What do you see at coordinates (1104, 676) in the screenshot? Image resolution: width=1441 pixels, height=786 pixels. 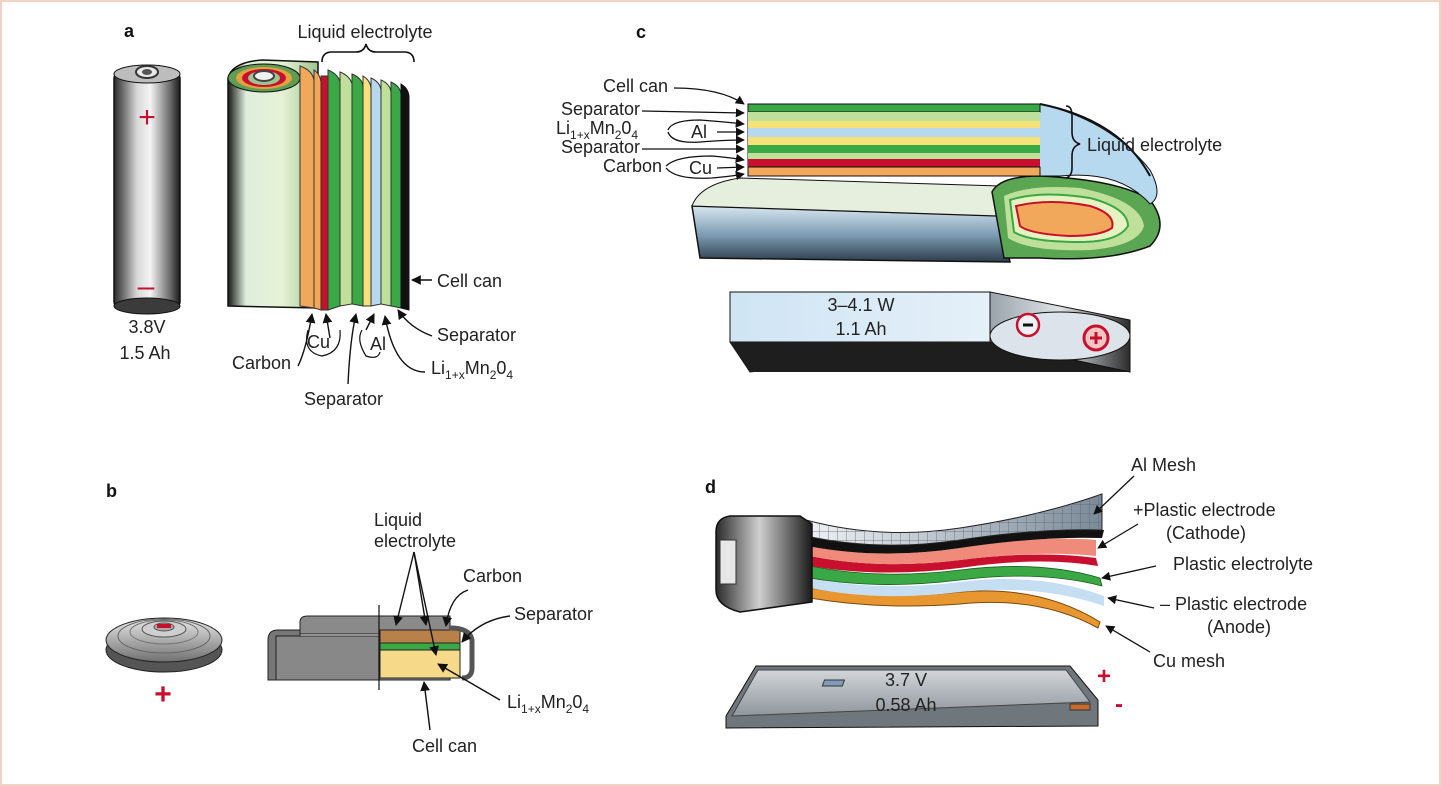 I see `pouch-plus-sign: +` at bounding box center [1104, 676].